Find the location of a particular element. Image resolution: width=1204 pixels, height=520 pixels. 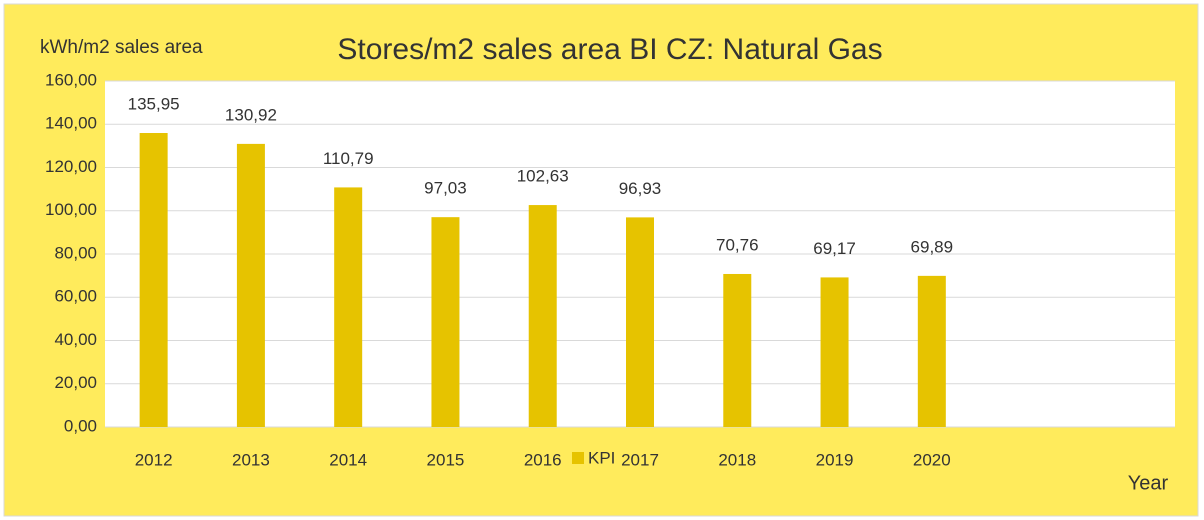

x-tick-label: 2015 is located at coordinates (446, 459).